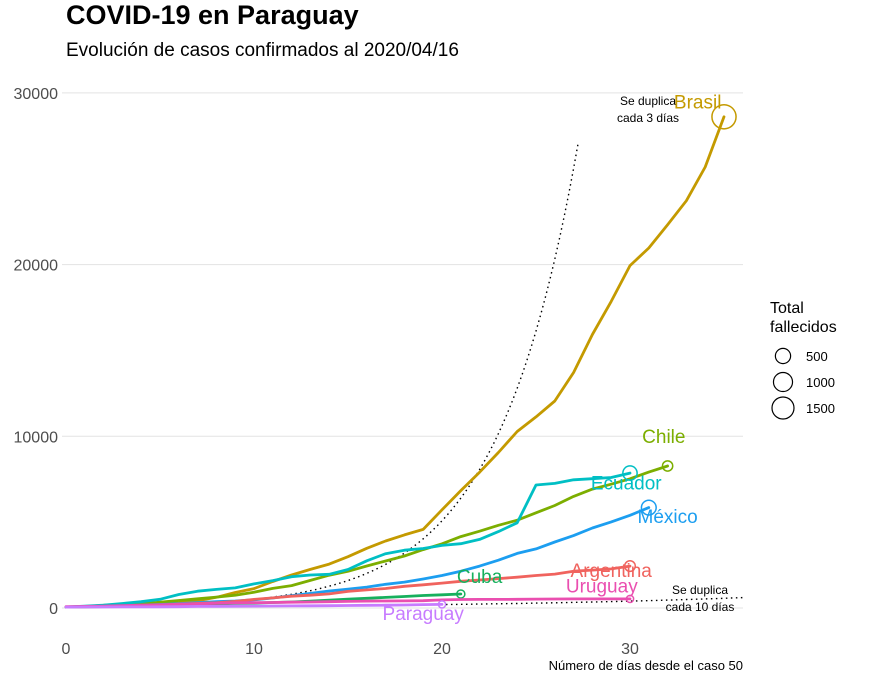 The image size is (870, 675). What do you see at coordinates (667, 466) in the screenshot?
I see `death-marker-chile` at bounding box center [667, 466].